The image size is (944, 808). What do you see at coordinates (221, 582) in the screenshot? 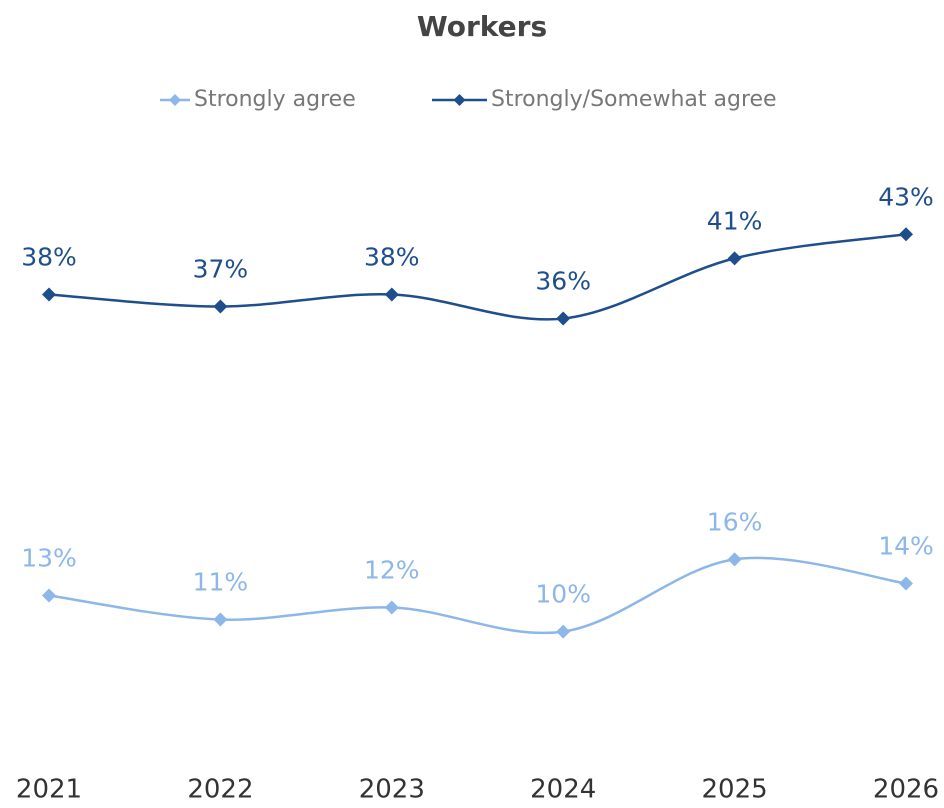
I see `data-label: 11%` at bounding box center [221, 582].